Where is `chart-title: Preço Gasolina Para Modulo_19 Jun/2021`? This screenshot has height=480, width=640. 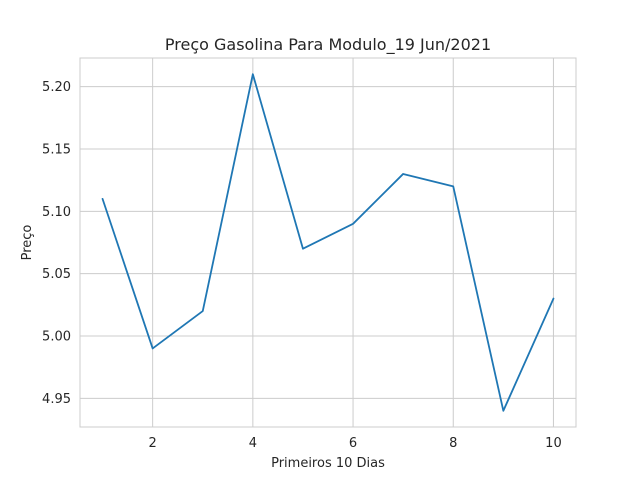
chart-title: Preço Gasolina Para Modulo_19 Jun/2021 is located at coordinates (328, 45).